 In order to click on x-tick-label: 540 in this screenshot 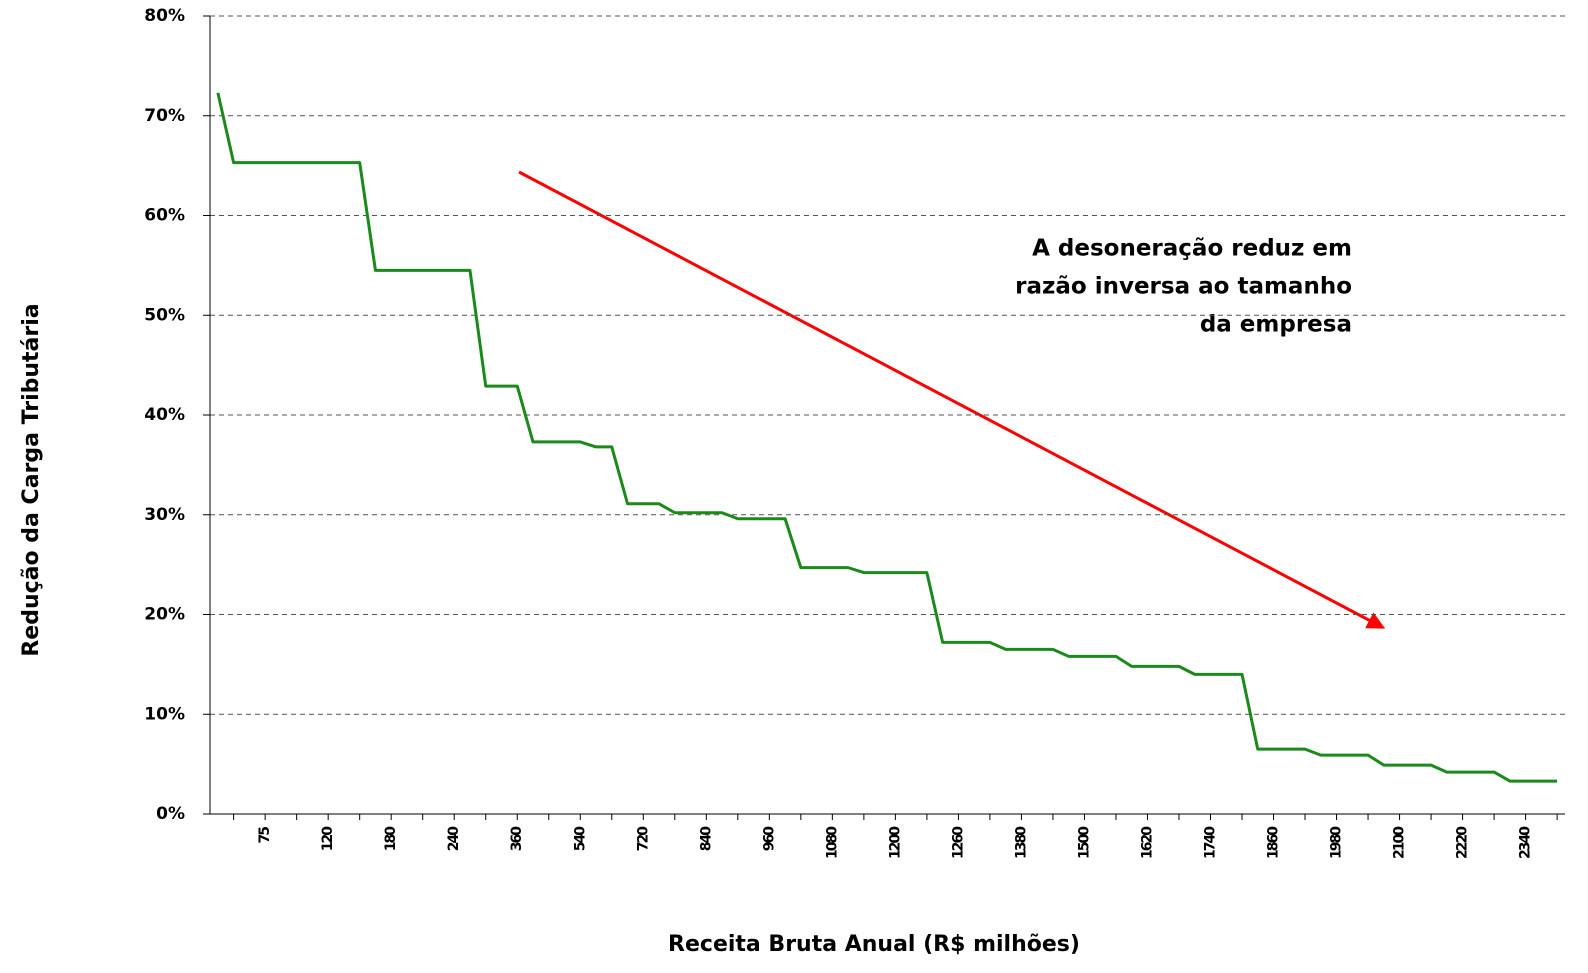, I will do `click(580, 838)`.